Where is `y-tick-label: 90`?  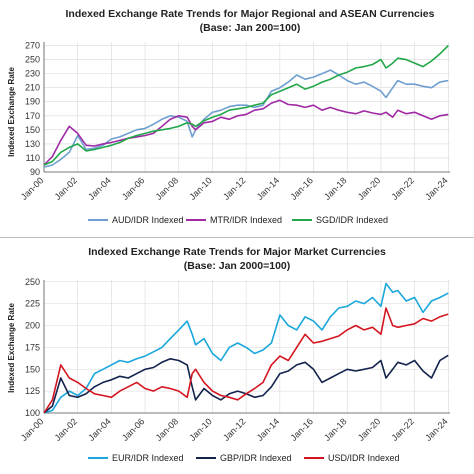 y-tick-label: 90 is located at coordinates (35, 172).